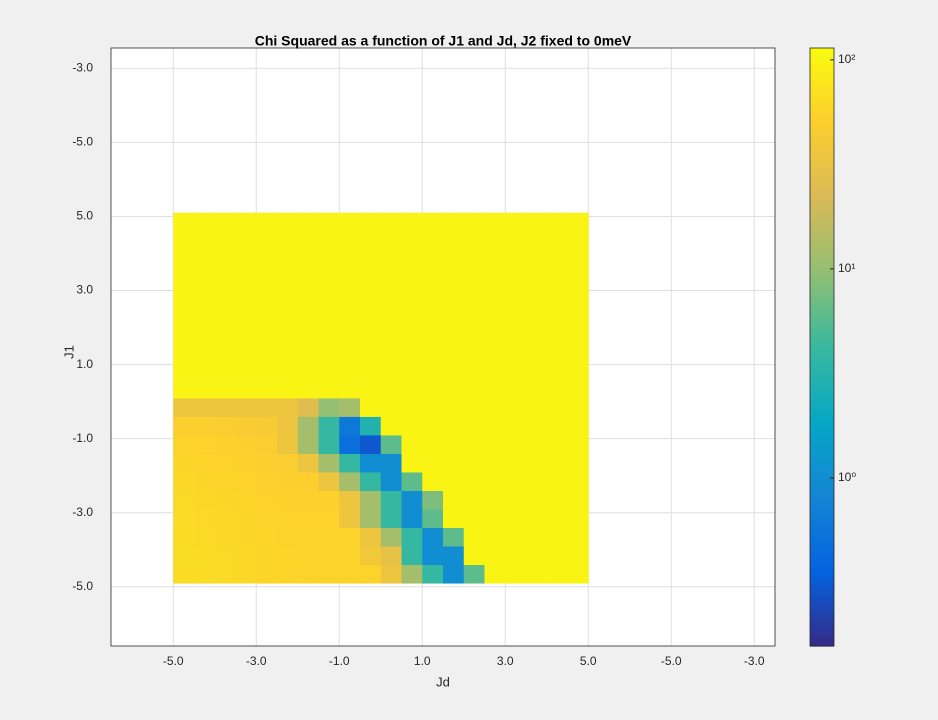 The width and height of the screenshot is (938, 720). Describe the element at coordinates (588, 661) in the screenshot. I see `x-tick-label: 5.0` at that location.